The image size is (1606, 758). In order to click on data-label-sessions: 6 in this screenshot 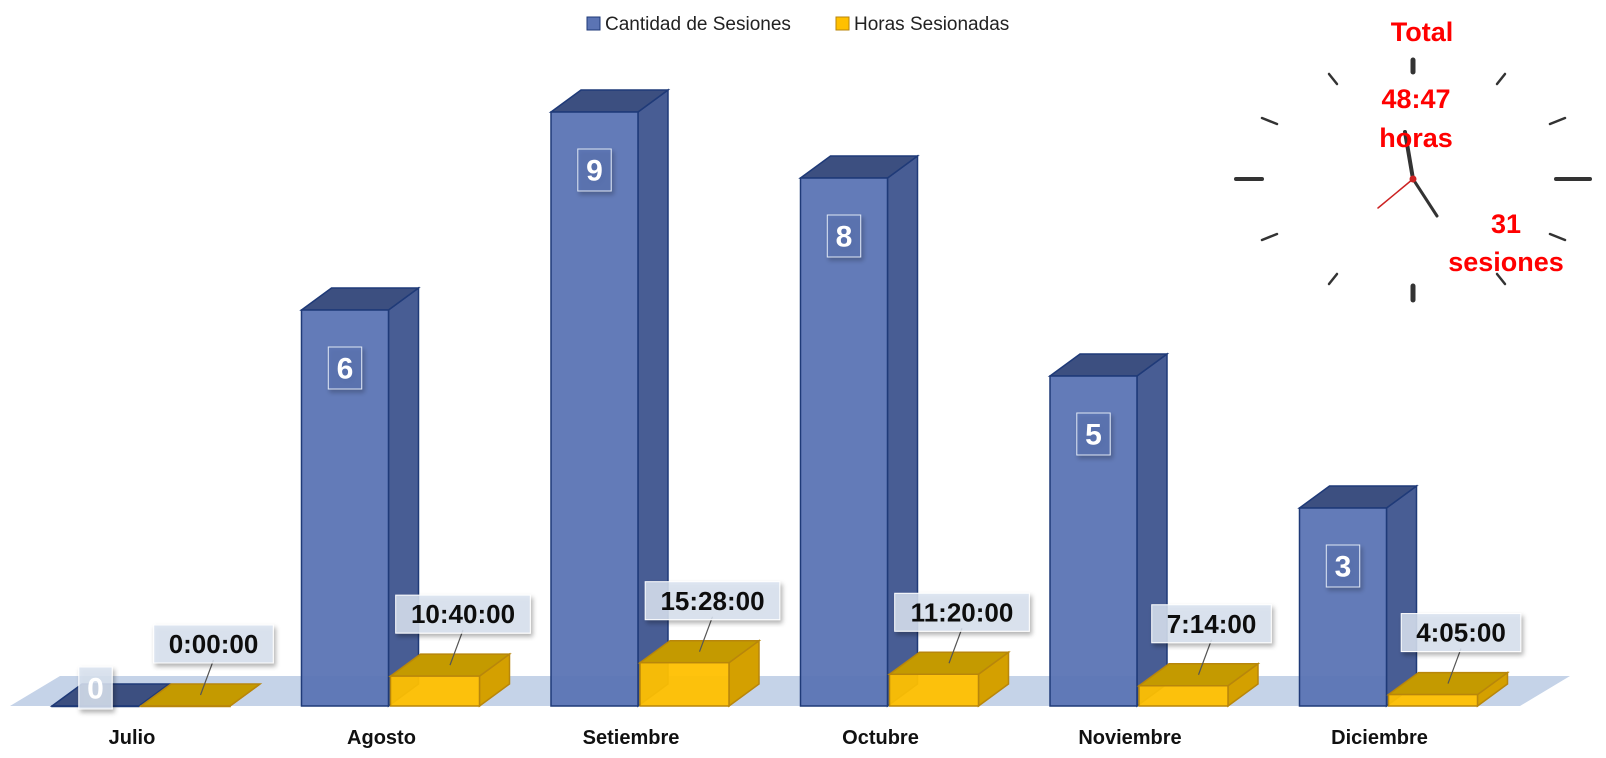, I will do `click(345, 368)`.